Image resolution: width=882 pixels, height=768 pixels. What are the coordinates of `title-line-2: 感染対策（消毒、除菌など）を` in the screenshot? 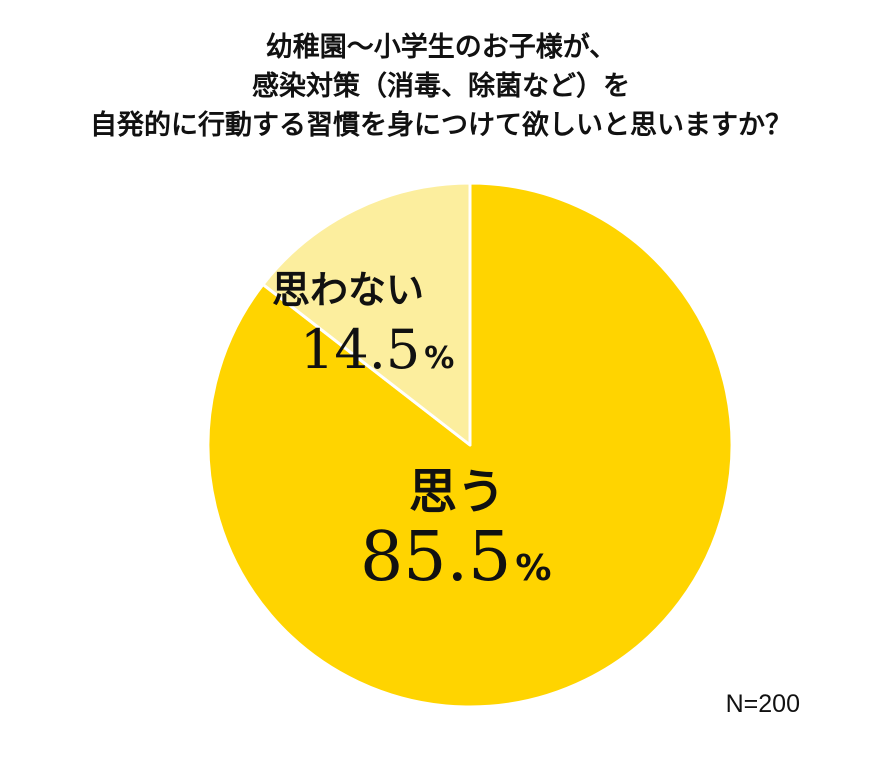 It's located at (441, 86).